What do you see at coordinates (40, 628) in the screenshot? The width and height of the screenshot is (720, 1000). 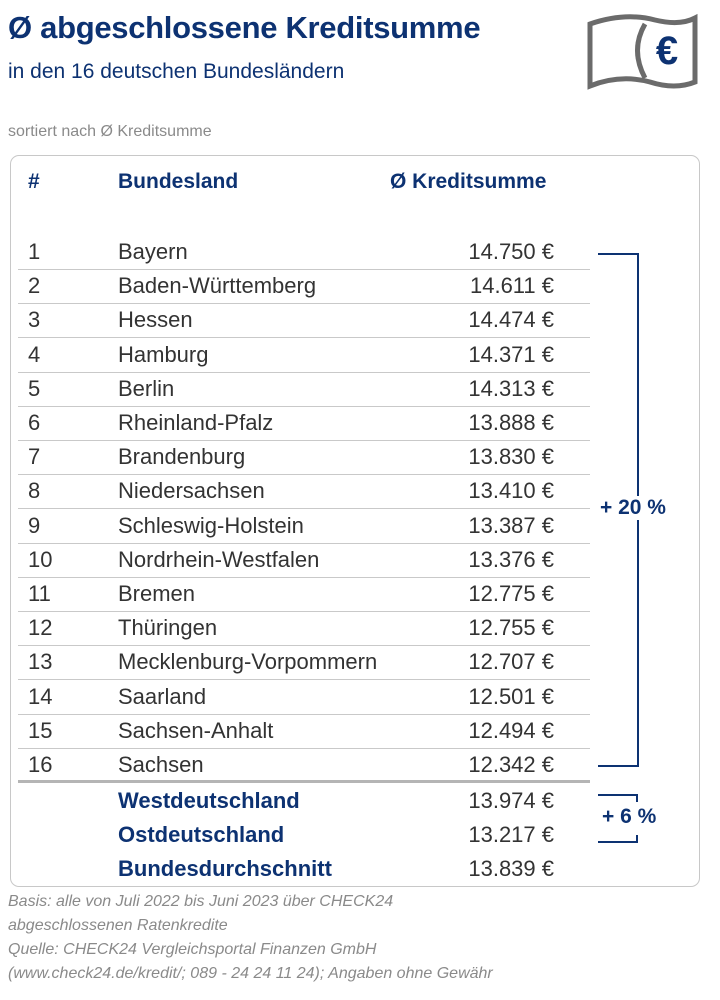 I see `rank-cell: 12` at bounding box center [40, 628].